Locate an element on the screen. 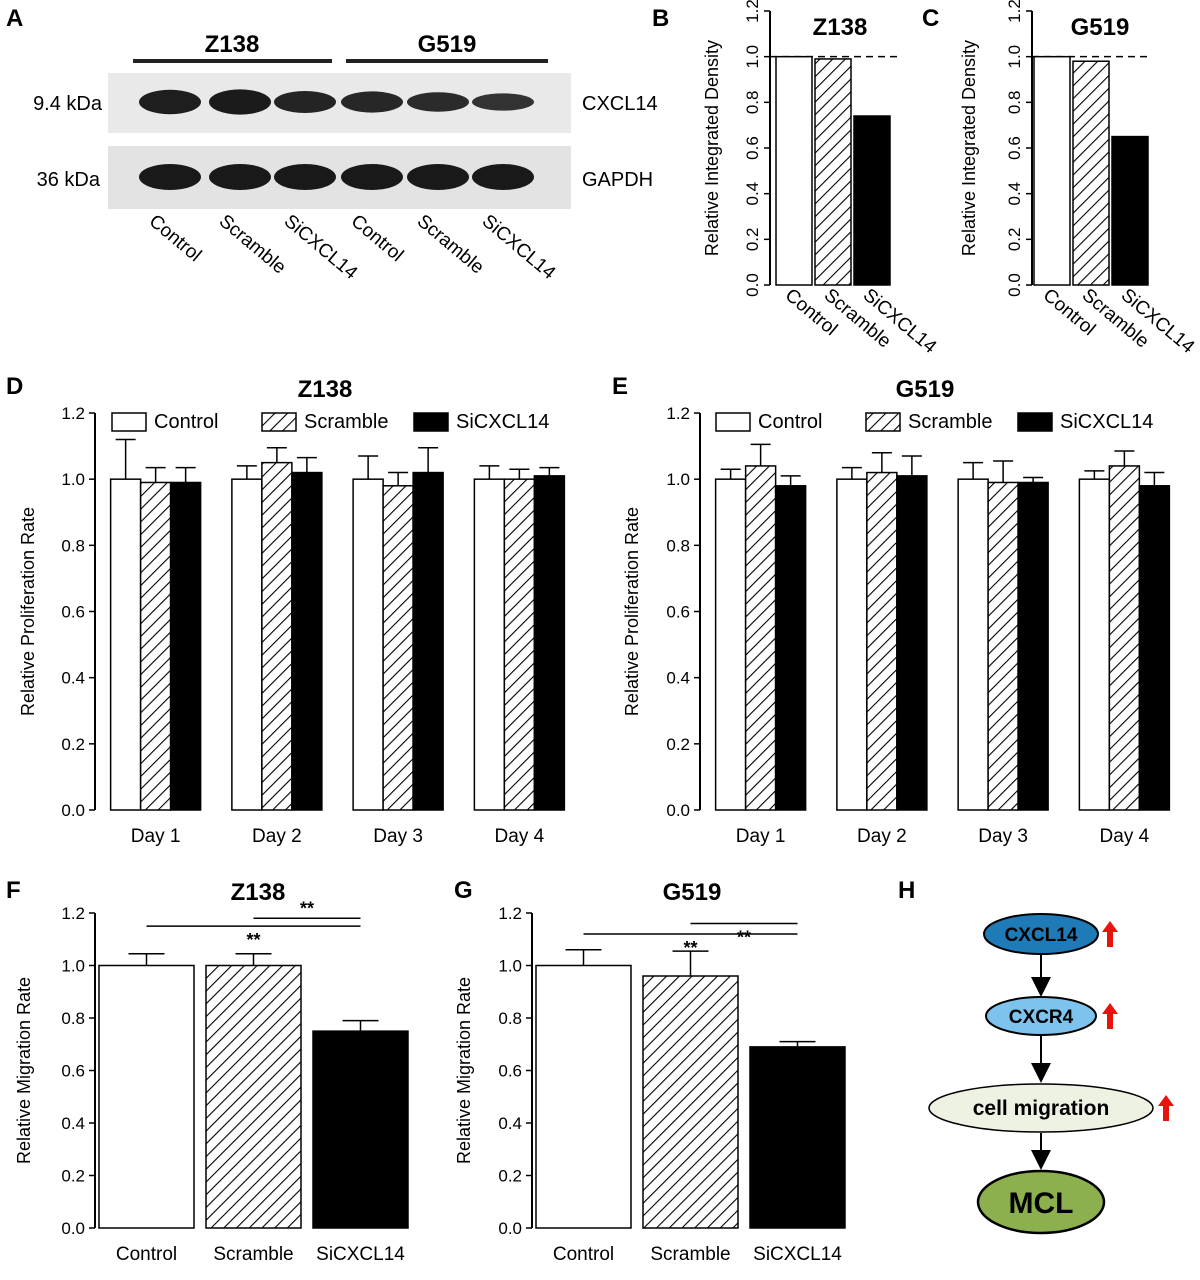 This screenshot has height=1280, width=1200. chart-f-y-tick-label: 1.0 is located at coordinates (73, 966).